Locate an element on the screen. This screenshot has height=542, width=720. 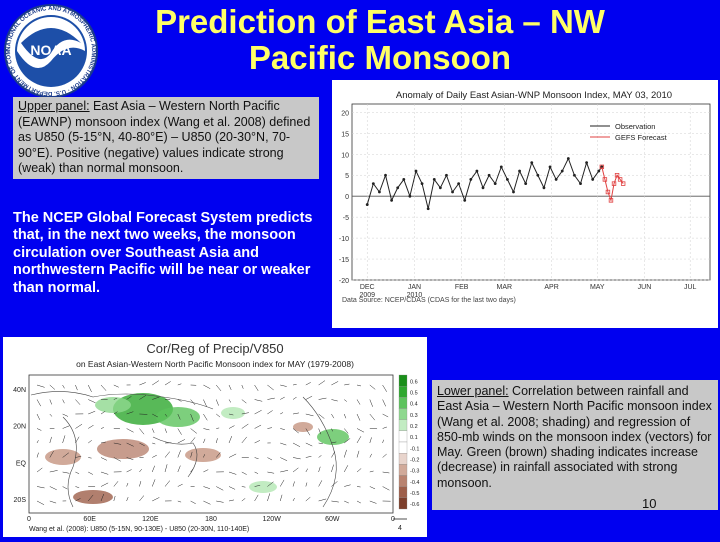
logo-text: NOAA is located at coordinates (50, 50).